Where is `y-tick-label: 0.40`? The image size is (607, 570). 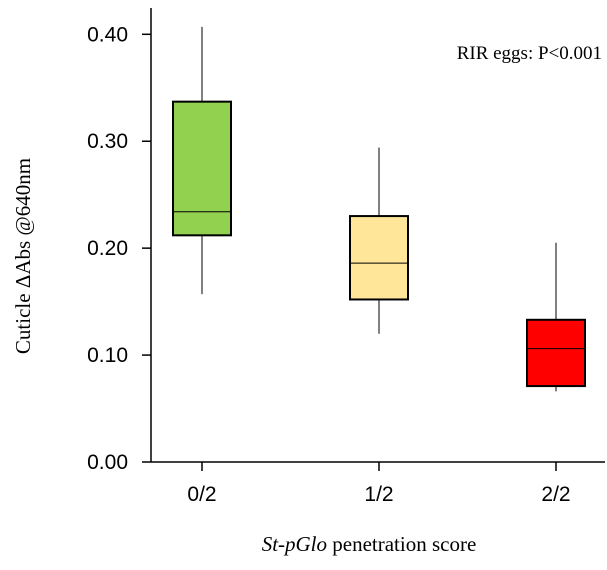 y-tick-label: 0.40 is located at coordinates (107, 34).